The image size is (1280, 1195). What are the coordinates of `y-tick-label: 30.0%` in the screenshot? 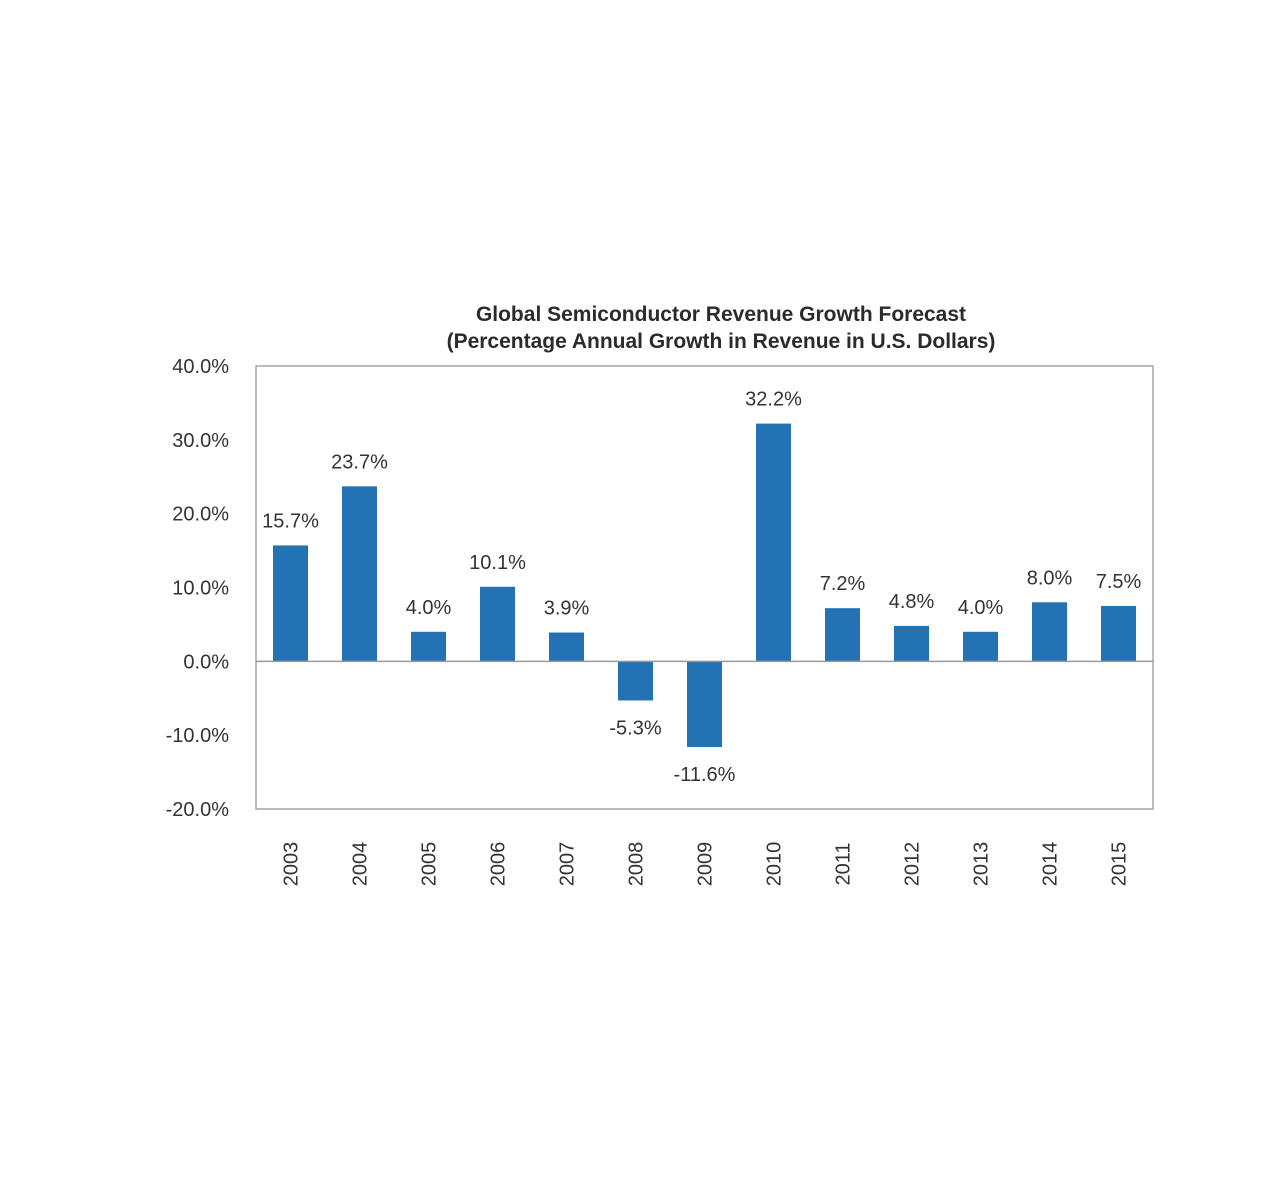 It's located at (200, 441).